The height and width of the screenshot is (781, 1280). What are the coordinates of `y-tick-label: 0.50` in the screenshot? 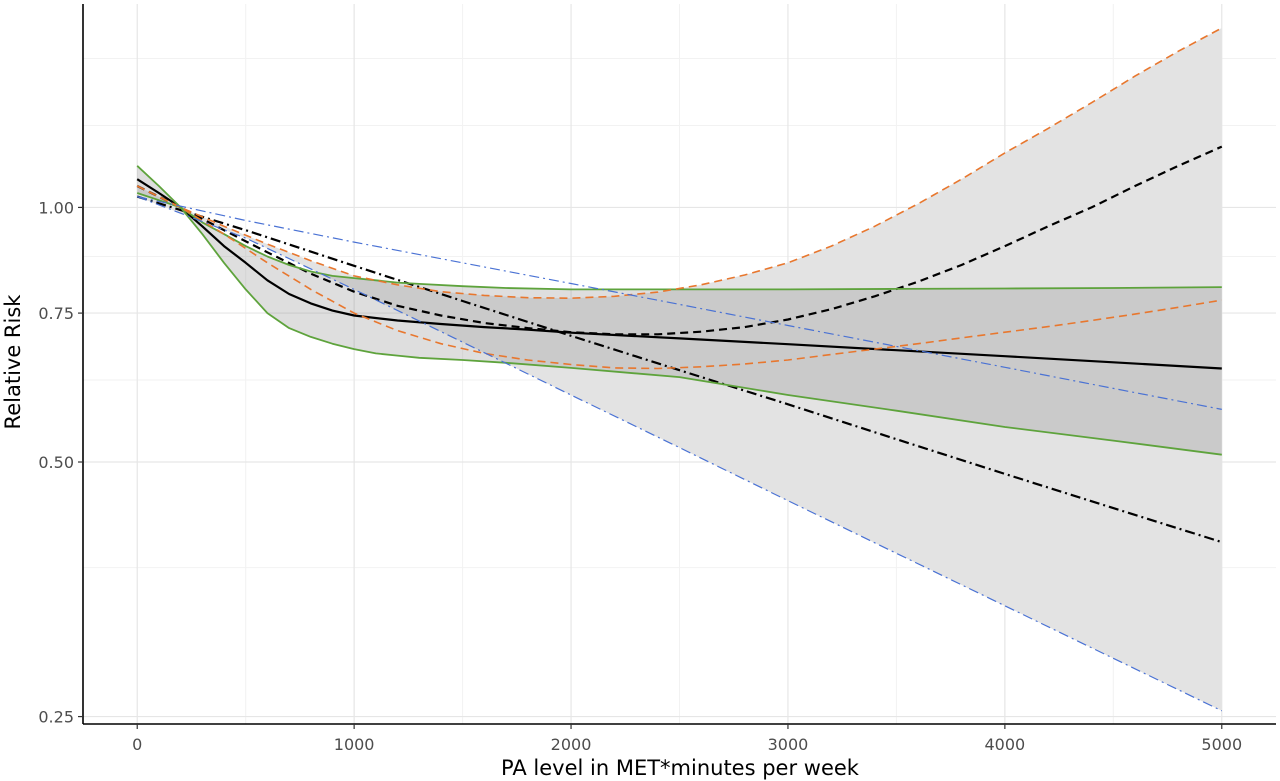 It's located at (56, 462).